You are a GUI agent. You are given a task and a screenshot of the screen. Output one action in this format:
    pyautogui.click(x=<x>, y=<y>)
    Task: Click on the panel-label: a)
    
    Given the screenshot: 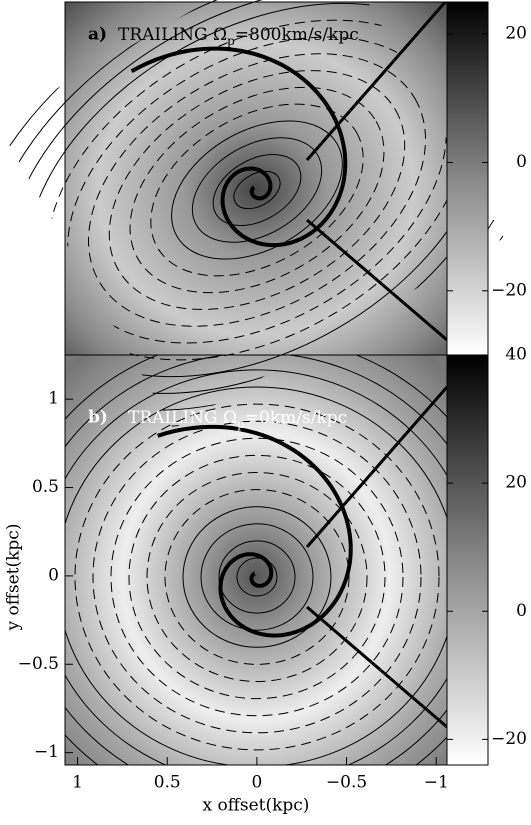 What is the action you would take?
    pyautogui.click(x=97, y=35)
    